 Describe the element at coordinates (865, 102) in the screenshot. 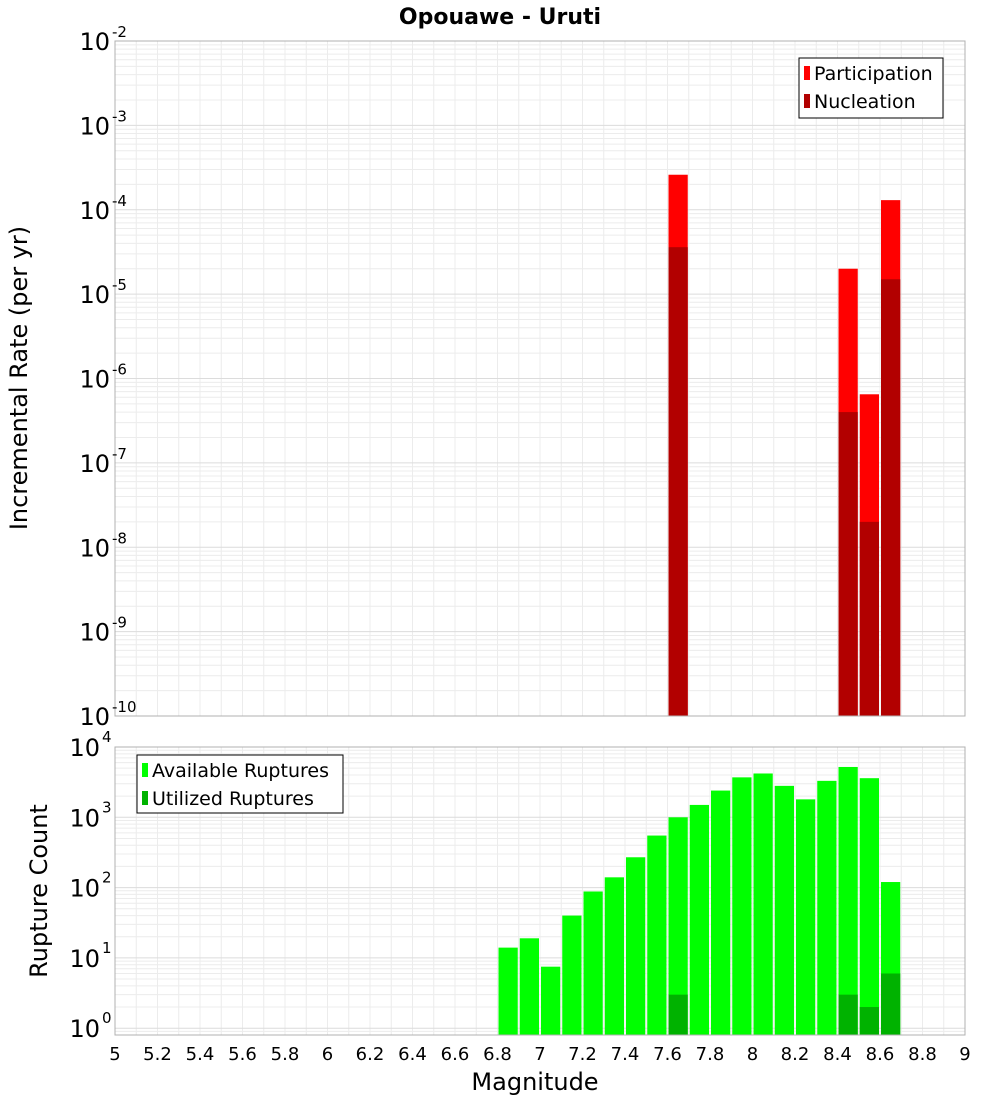

I see `legend-label: Nucleation` at that location.